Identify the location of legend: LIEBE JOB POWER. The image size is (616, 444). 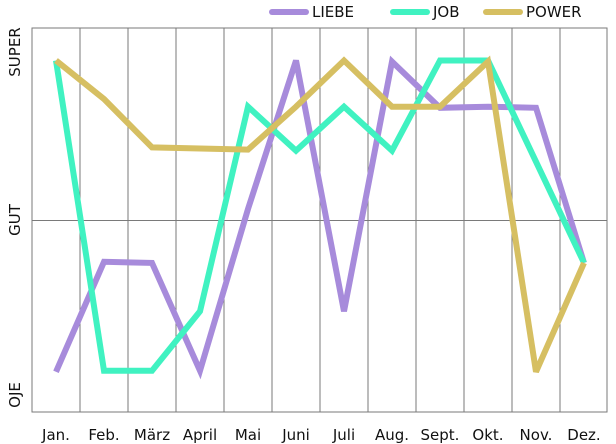
(425, 12).